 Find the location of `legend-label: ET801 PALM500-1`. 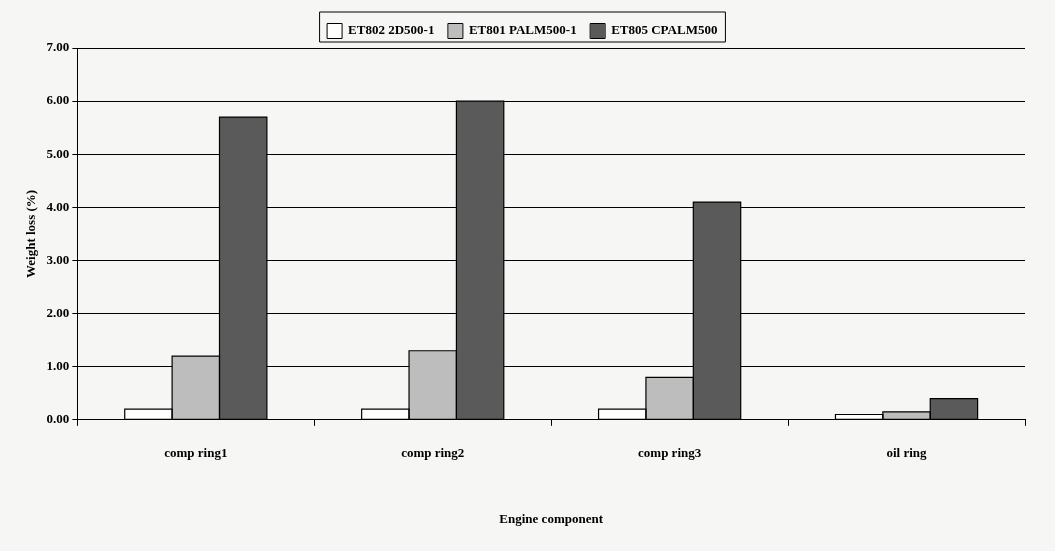

legend-label: ET801 PALM500-1 is located at coordinates (522, 30).